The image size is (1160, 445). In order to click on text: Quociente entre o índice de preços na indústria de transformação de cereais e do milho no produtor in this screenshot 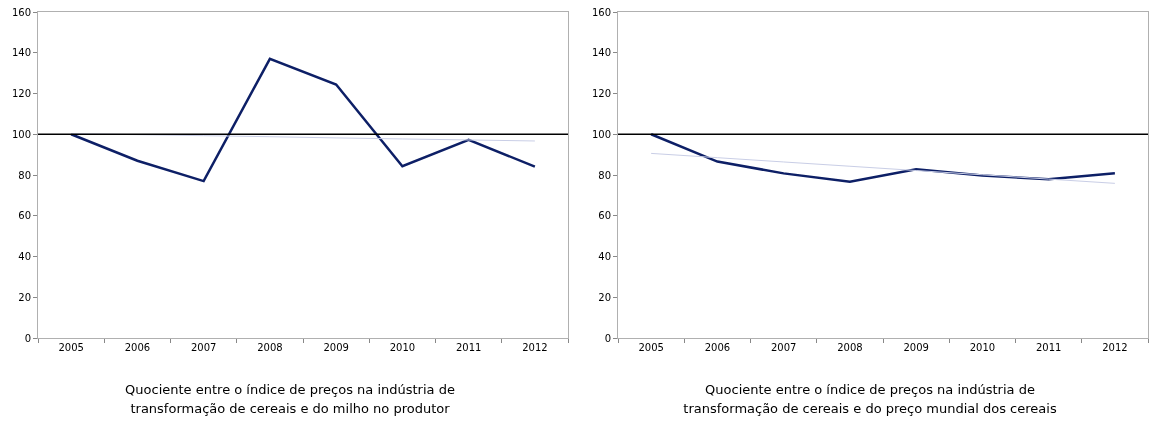, I will do `click(290, 399)`.